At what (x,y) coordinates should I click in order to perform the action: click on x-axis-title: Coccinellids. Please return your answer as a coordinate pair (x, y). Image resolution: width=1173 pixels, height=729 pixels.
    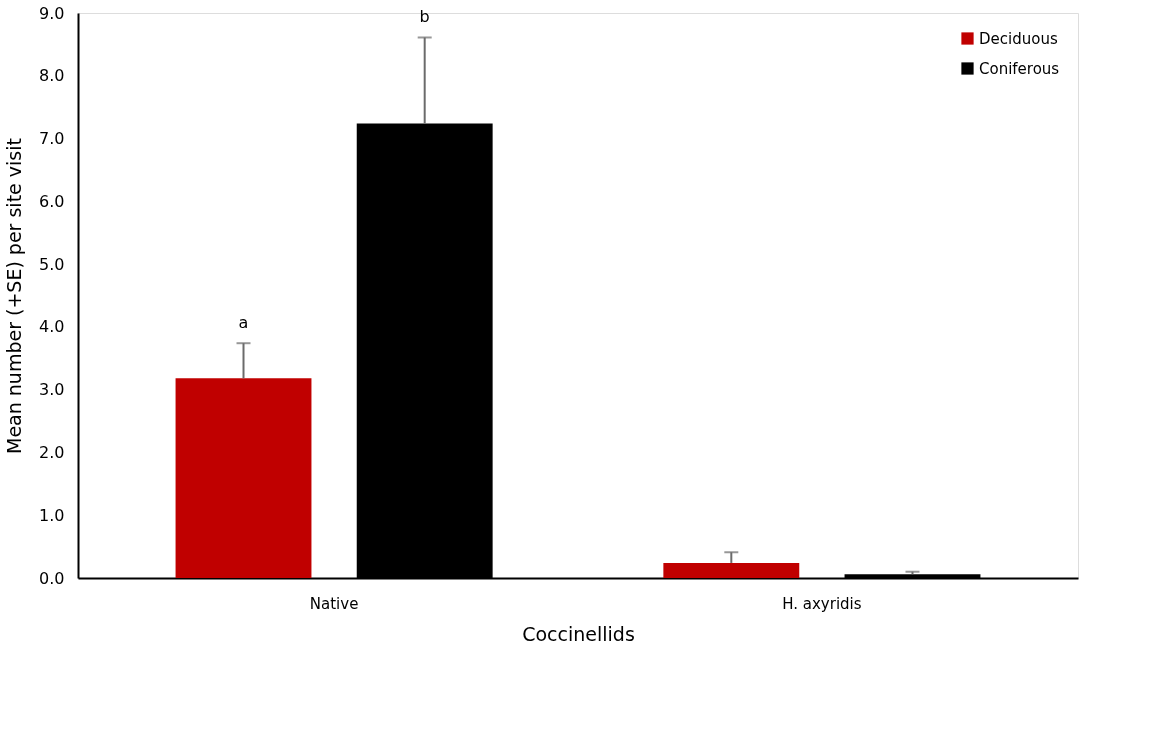
    Looking at the image, I should click on (578, 633).